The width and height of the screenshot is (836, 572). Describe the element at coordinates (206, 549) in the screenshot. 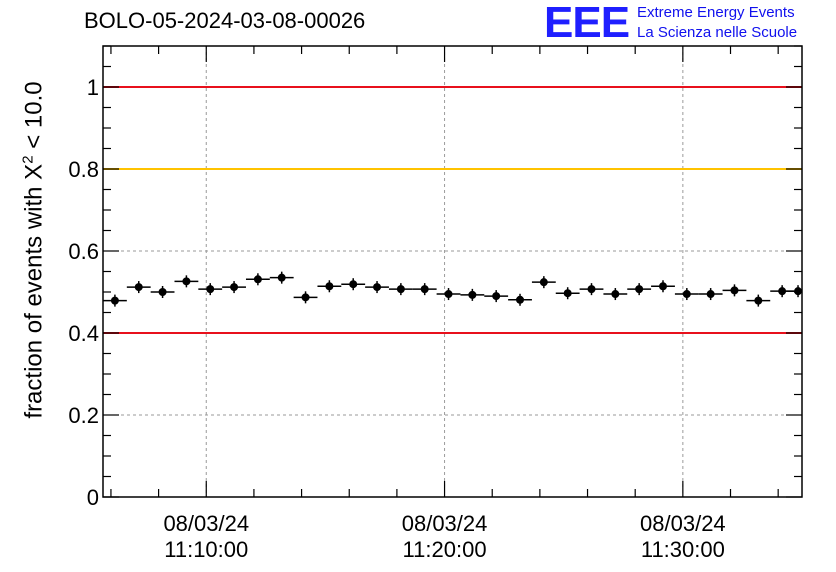

I see `x-tick-label-time: 11:10:00` at that location.